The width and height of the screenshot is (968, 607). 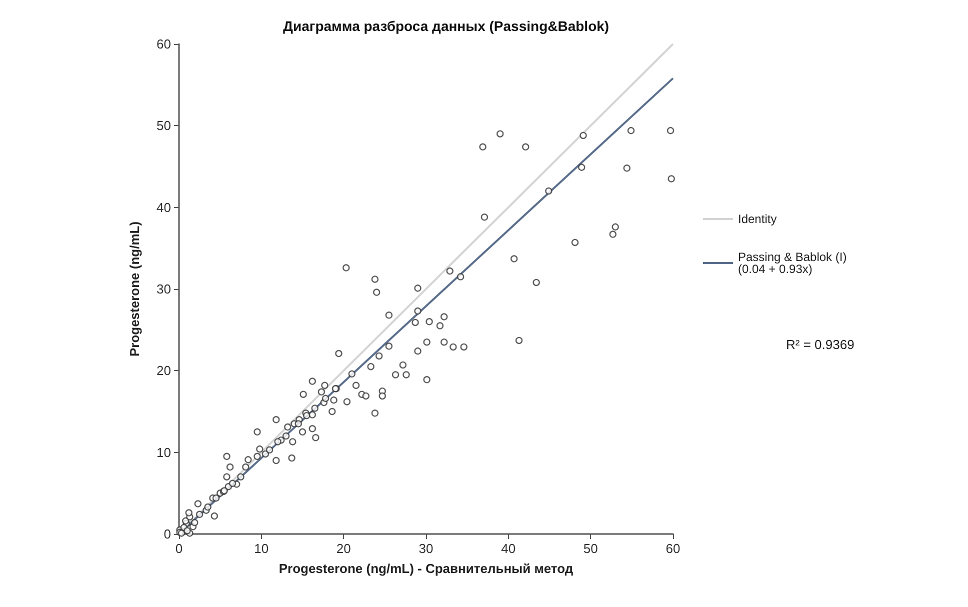 What do you see at coordinates (508, 548) in the screenshot?
I see `x-tick-label: 40` at bounding box center [508, 548].